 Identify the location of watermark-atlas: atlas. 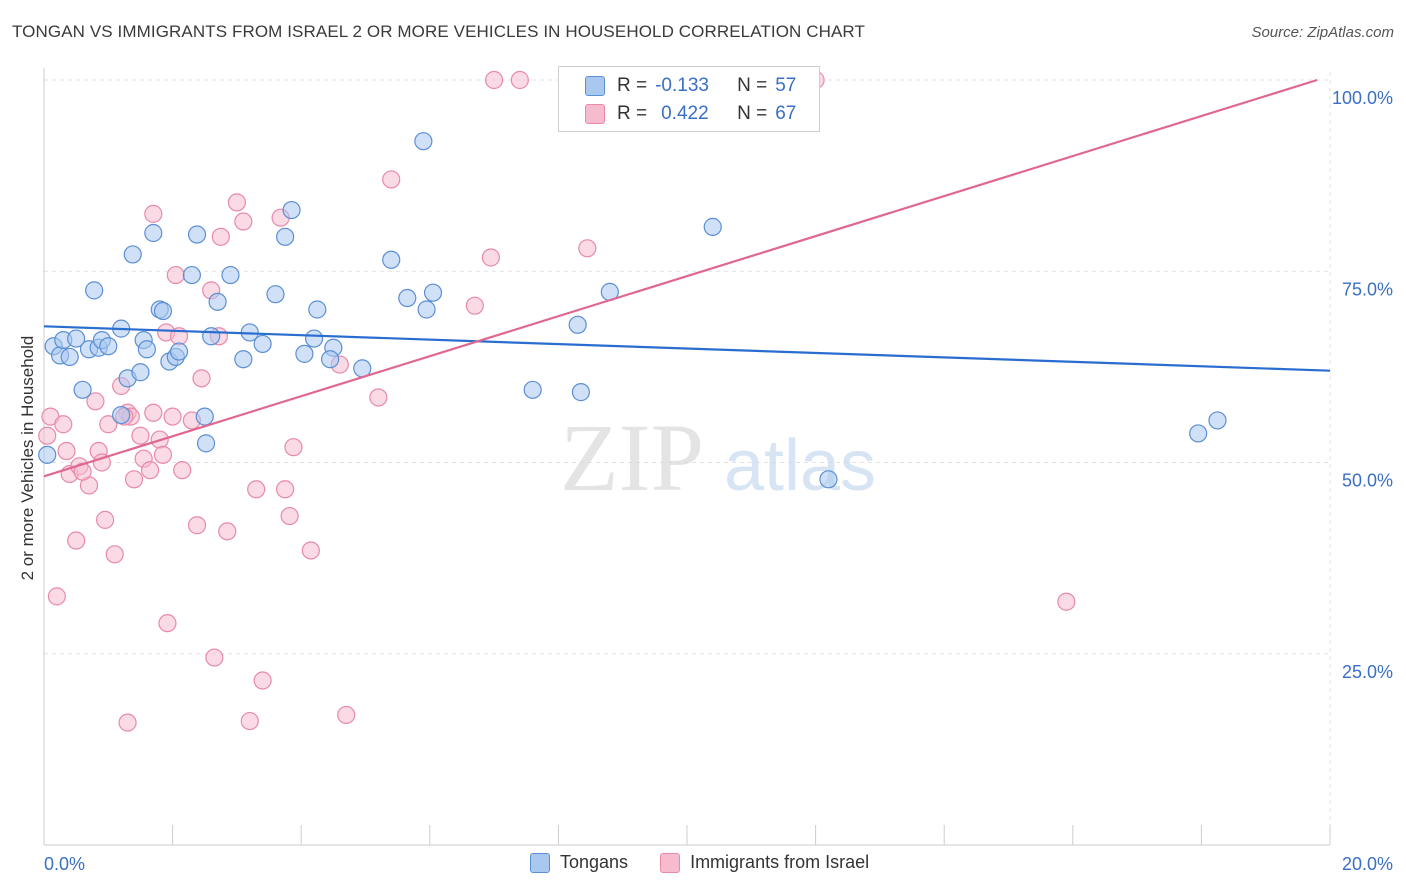
(800, 466).